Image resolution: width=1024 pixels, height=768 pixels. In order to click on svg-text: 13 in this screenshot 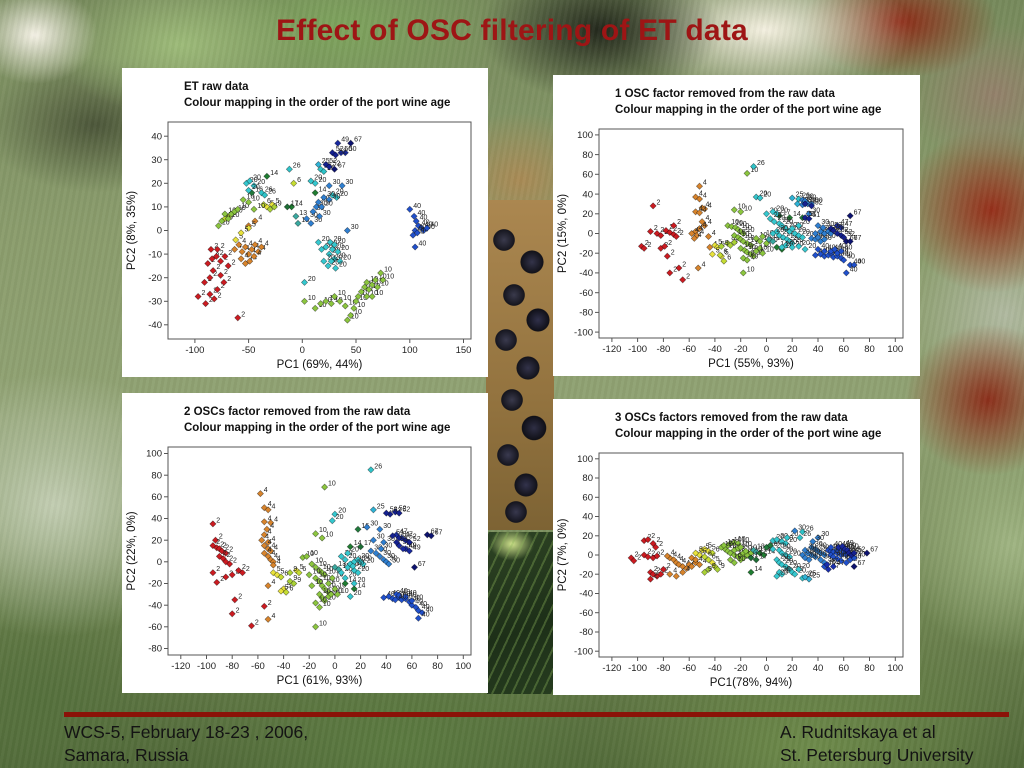, I will do `click(764, 549)`.